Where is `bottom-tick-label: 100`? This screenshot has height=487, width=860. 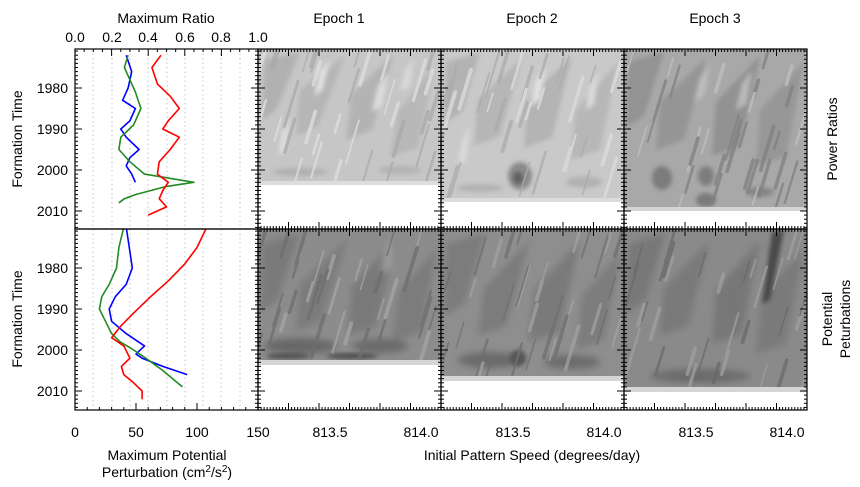 bottom-tick-label: 100 is located at coordinates (197, 432).